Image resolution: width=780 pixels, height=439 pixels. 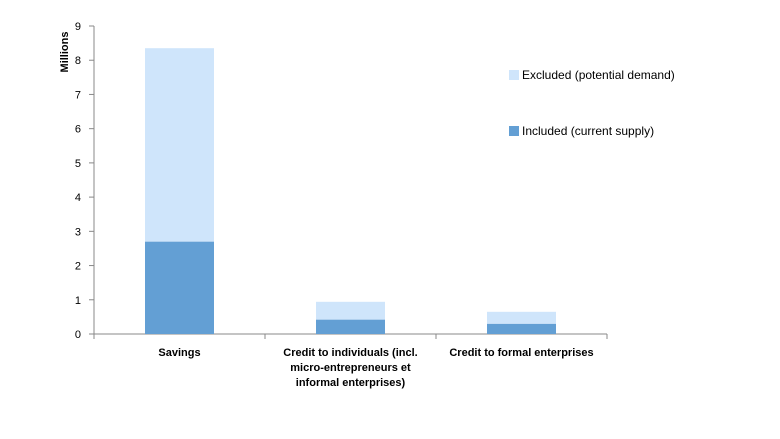 I want to click on category-label-line: Savings, so click(x=179, y=353).